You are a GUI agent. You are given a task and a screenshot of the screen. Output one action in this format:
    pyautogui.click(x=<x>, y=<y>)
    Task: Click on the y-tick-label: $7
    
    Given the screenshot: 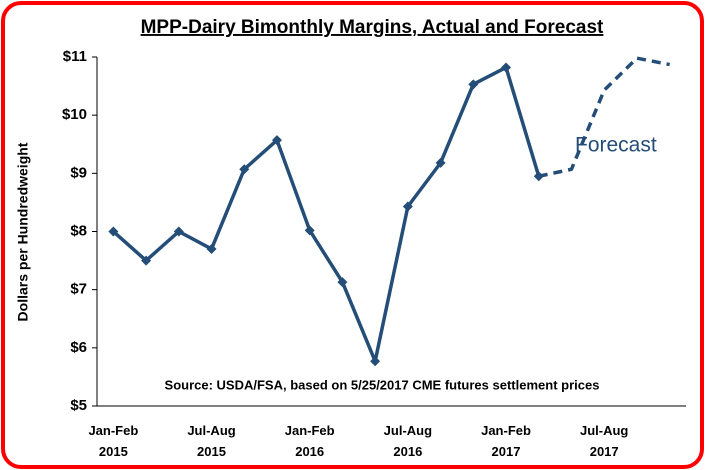 What is the action you would take?
    pyautogui.click(x=78, y=289)
    